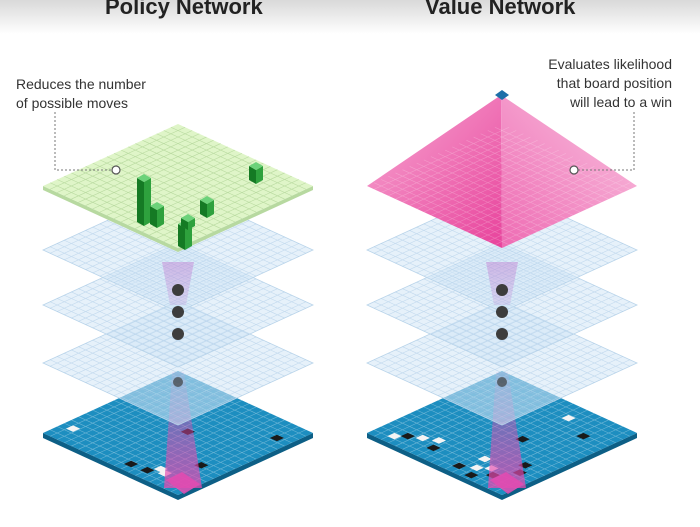 This screenshot has height=527, width=700. I want to click on header-band, so click(350, 17).